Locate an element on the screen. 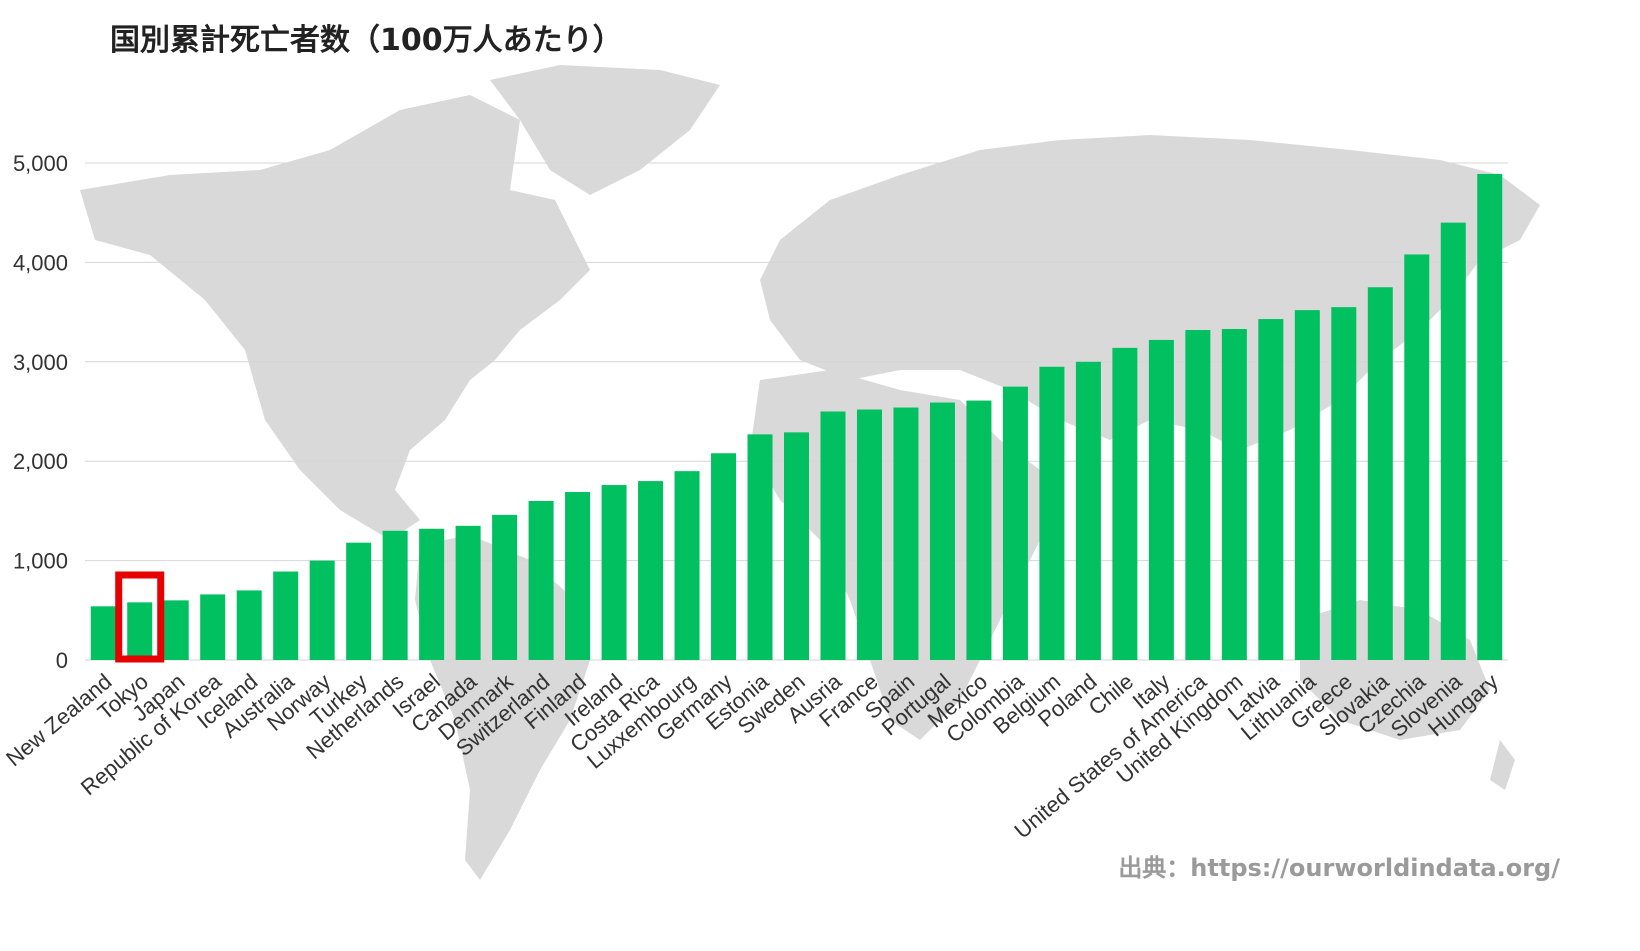 The image size is (1640, 951). y-tick-label: 5,000 is located at coordinates (40, 163).